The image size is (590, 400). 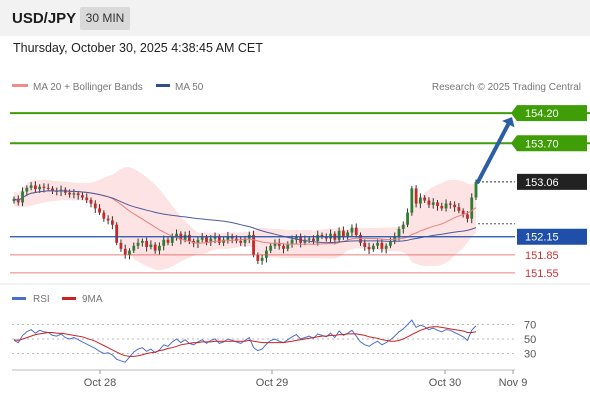 What do you see at coordinates (506, 87) in the screenshot?
I see `copyright-text: Research © 2025 Trading Central` at bounding box center [506, 87].